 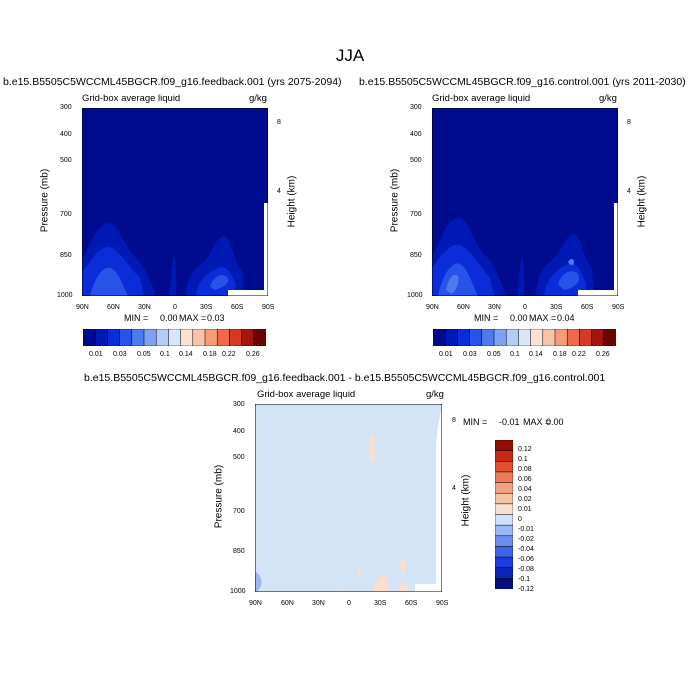 What do you see at coordinates (525, 489) in the screenshot?
I see `panel-3-cb-label-4: 0.04` at bounding box center [525, 489].